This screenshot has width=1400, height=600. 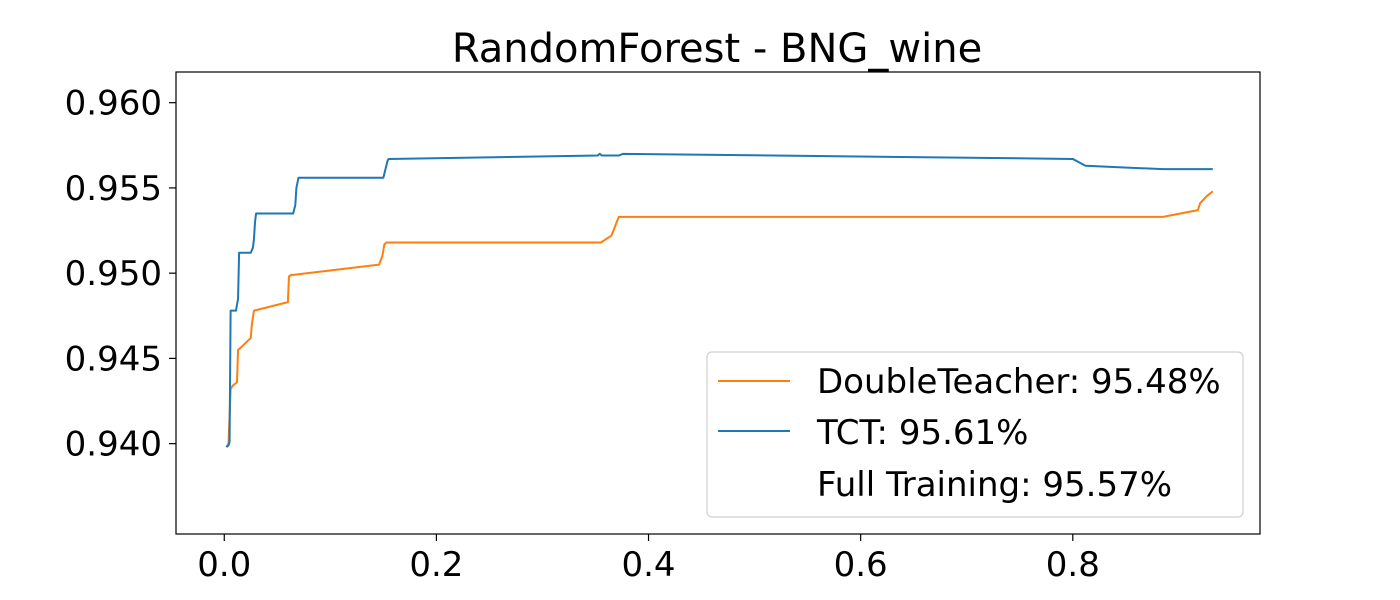 What do you see at coordinates (717, 49) in the screenshot?
I see `chart-title: RandomForest - BNG_wine` at bounding box center [717, 49].